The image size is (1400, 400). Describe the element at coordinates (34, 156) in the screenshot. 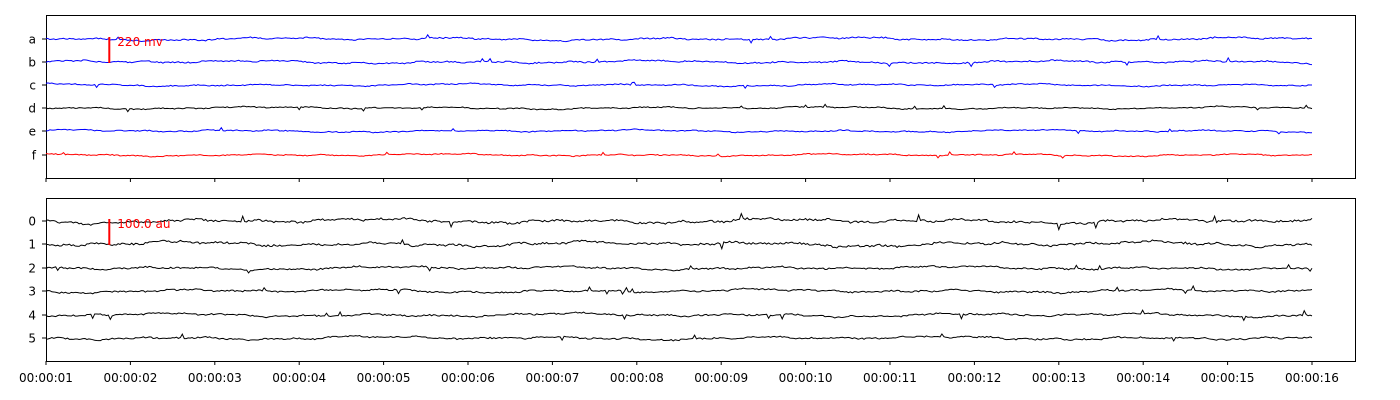

I see `channel-label: f` at that location.